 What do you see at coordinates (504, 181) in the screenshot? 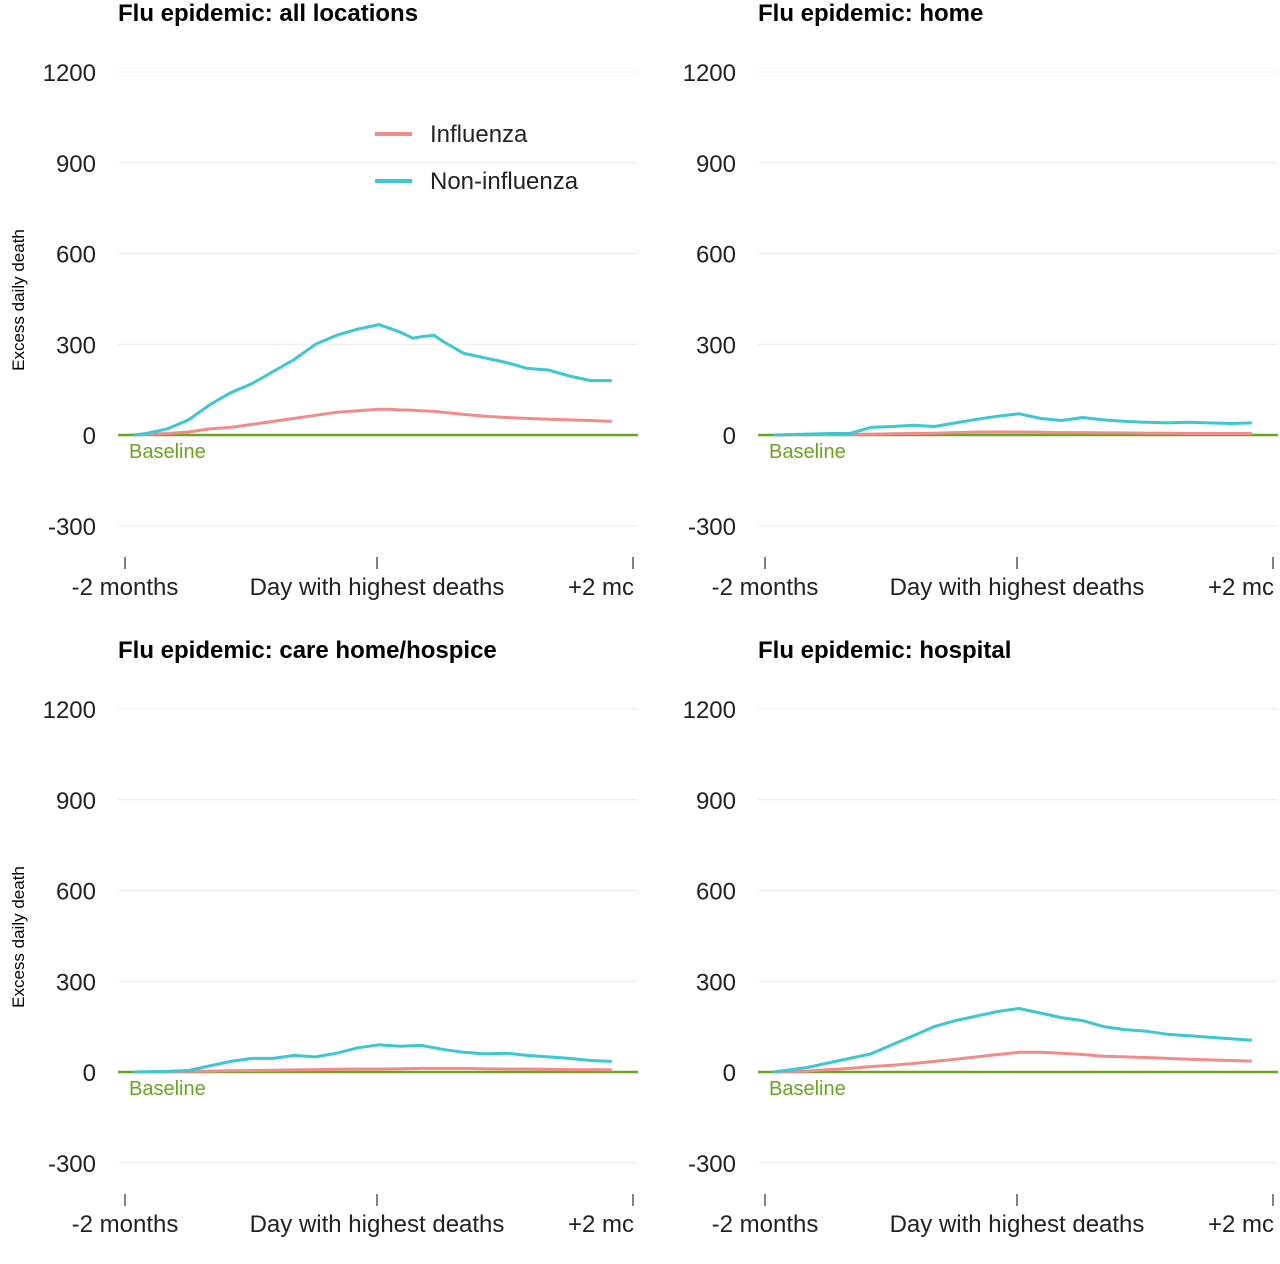
I see `legend-label: Non-influenza` at bounding box center [504, 181].